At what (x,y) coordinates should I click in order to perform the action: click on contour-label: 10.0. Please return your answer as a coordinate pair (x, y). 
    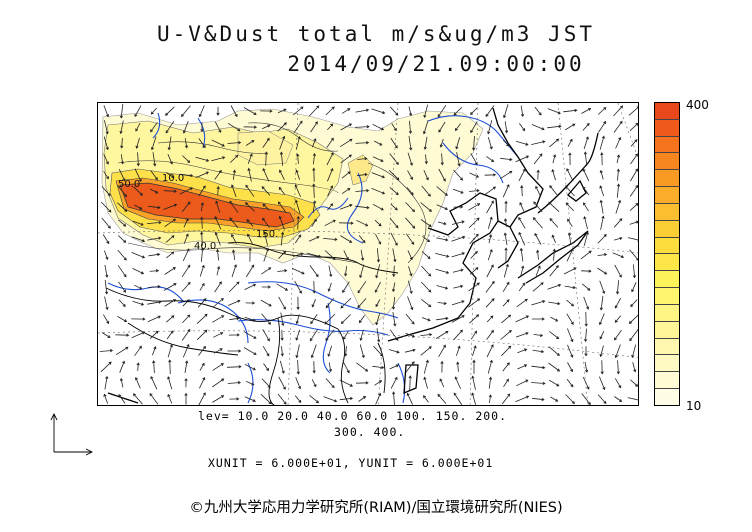
    Looking at the image, I should click on (173, 178).